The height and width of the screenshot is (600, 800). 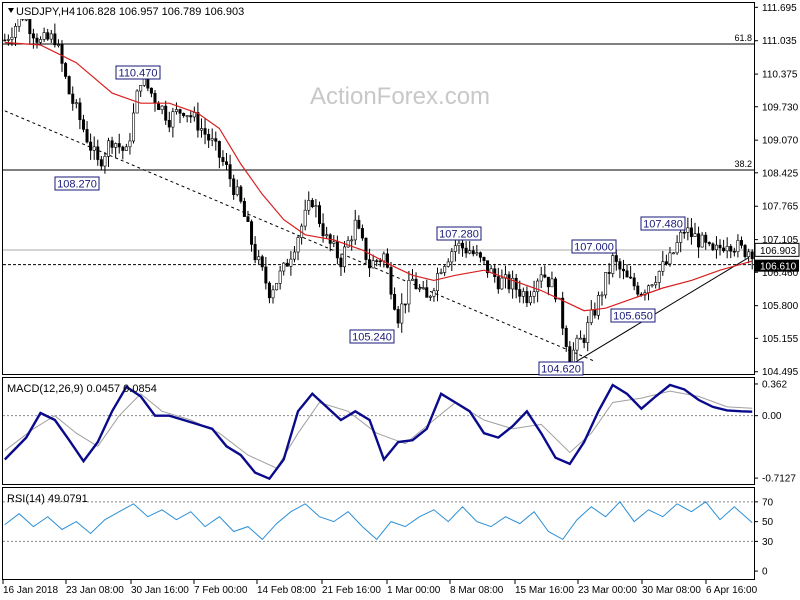 What do you see at coordinates (779, 41) in the screenshot?
I see `price-tick-label: 111.035` at bounding box center [779, 41].